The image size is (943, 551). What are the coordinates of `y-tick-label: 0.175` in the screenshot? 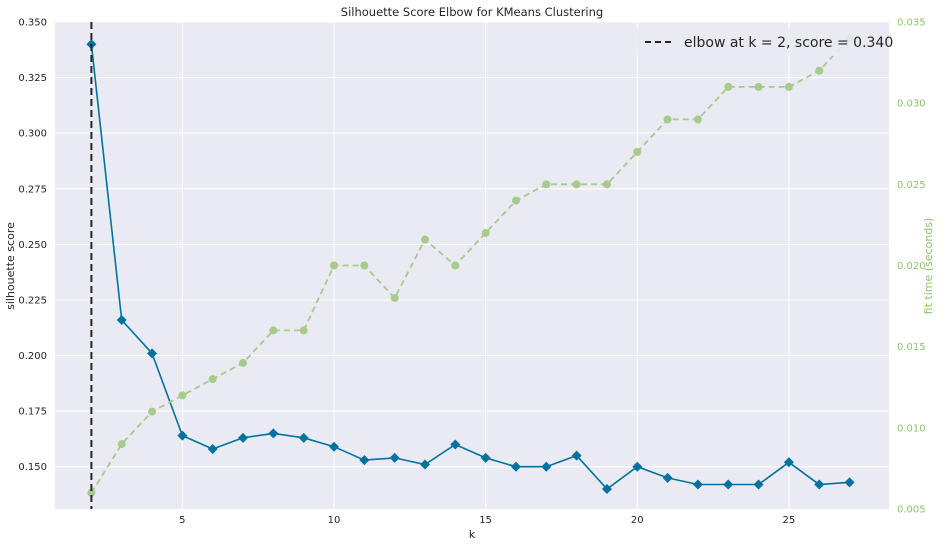 It's located at (32, 412).